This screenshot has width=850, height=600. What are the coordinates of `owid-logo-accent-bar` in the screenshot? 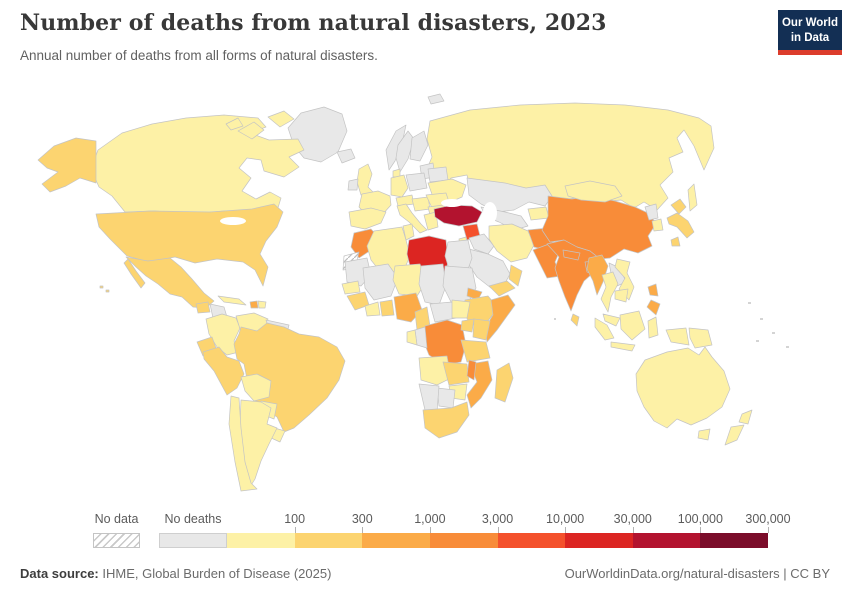 It's located at (810, 53).